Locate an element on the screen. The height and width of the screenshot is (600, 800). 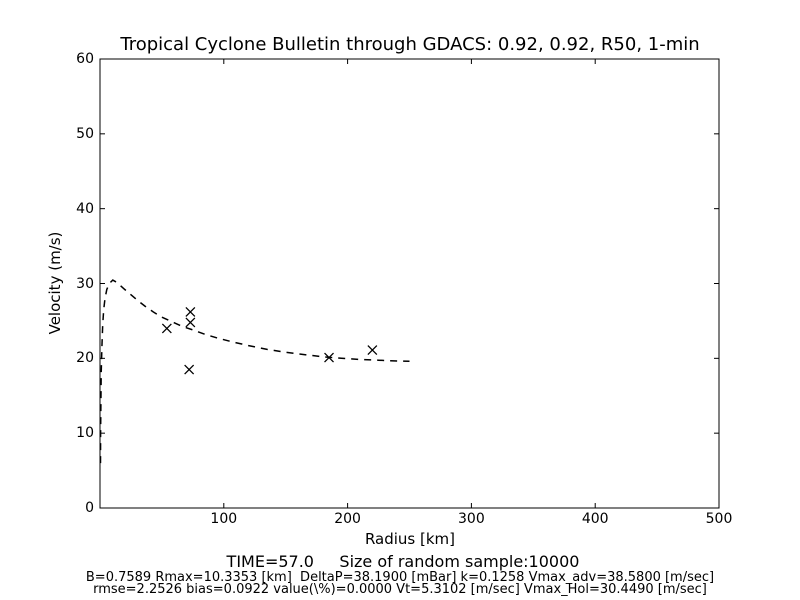
y-tick-label: 40 is located at coordinates (85, 208).